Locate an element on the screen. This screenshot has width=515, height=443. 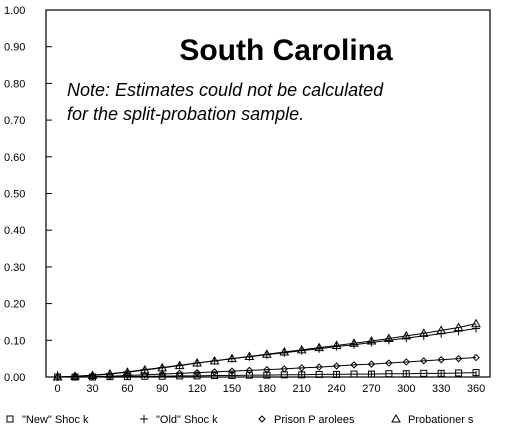
chart-title: South Carolina is located at coordinates (286, 50).